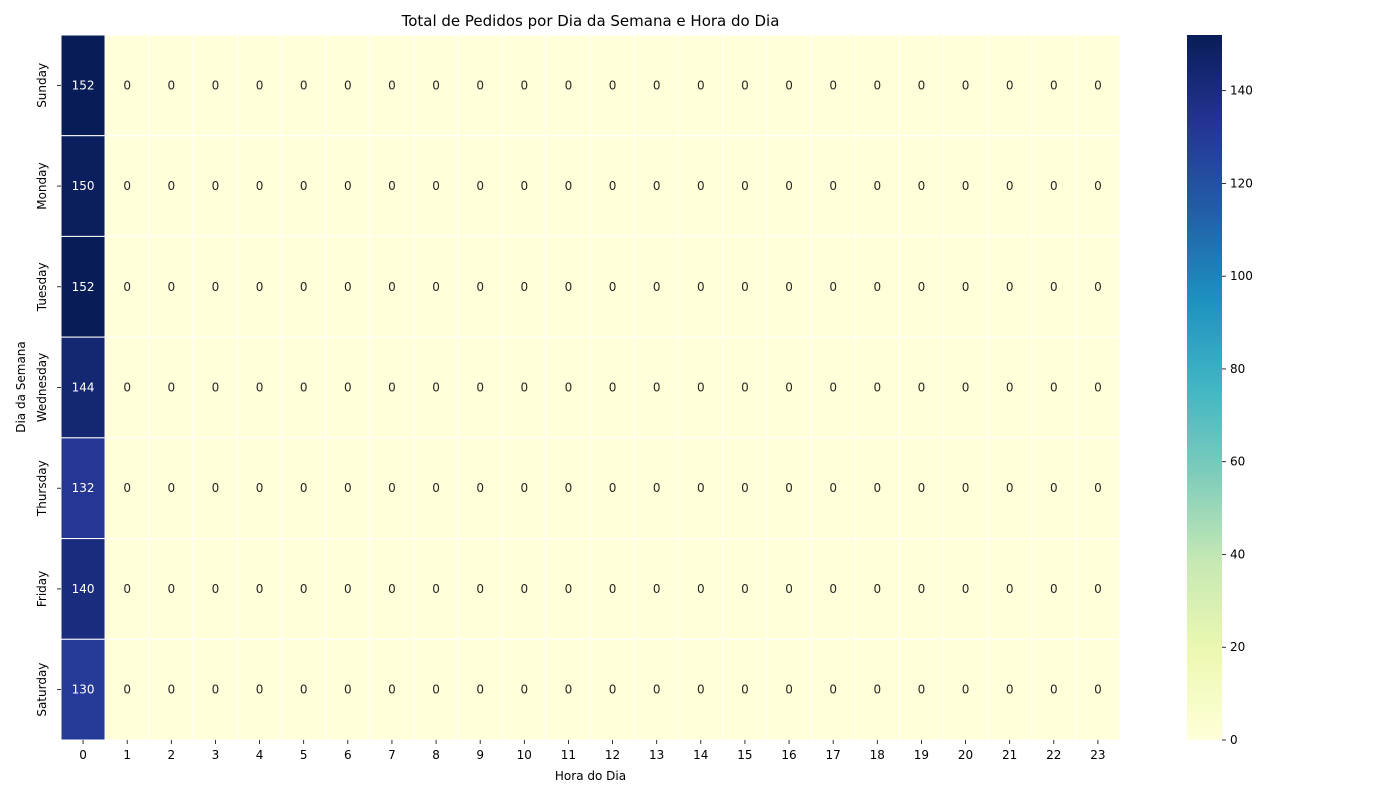 The image size is (1400, 800). What do you see at coordinates (83, 287) in the screenshot?
I see `cell-value-label: 152` at bounding box center [83, 287].